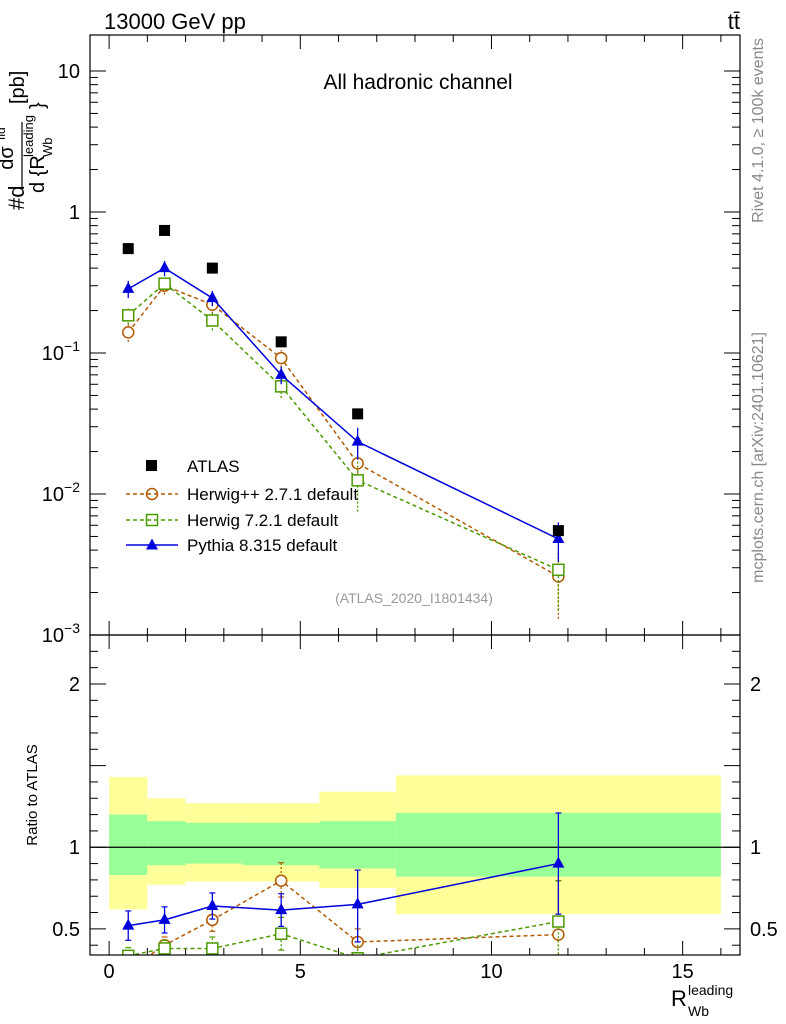  What do you see at coordinates (152, 544) in the screenshot?
I see `legend-marker-pythia` at bounding box center [152, 544].